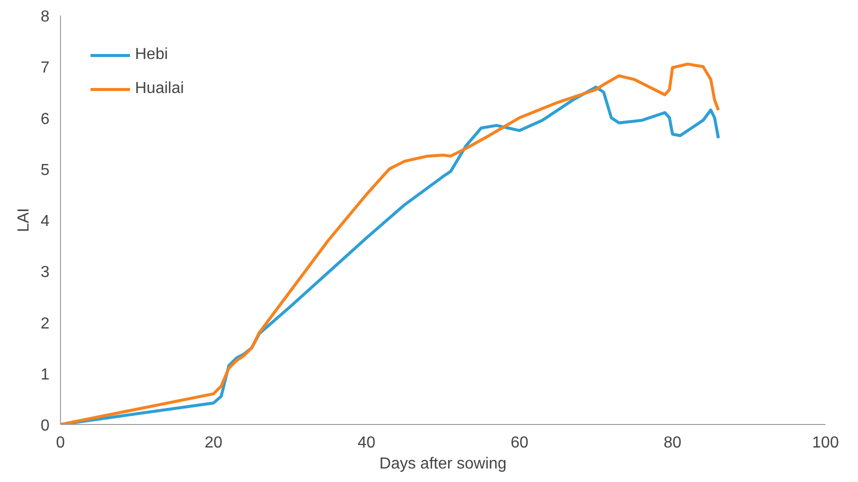 Image resolution: width=858 pixels, height=482 pixels. I want to click on x-tick-label: 80, so click(673, 443).